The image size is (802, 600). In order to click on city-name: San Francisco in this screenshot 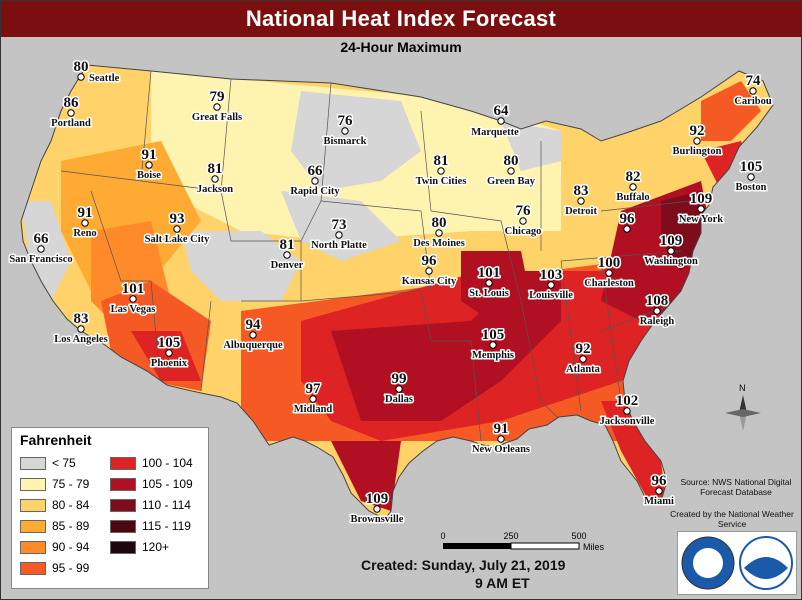, I will do `click(40, 259)`.